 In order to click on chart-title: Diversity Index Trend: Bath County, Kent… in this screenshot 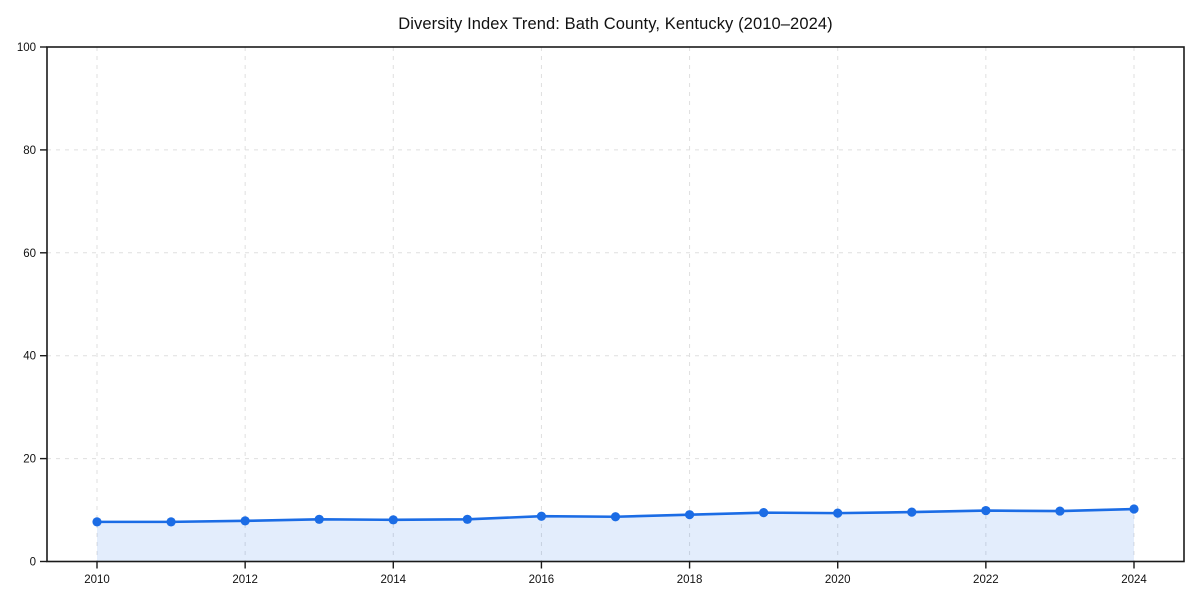, I will do `click(615, 24)`.